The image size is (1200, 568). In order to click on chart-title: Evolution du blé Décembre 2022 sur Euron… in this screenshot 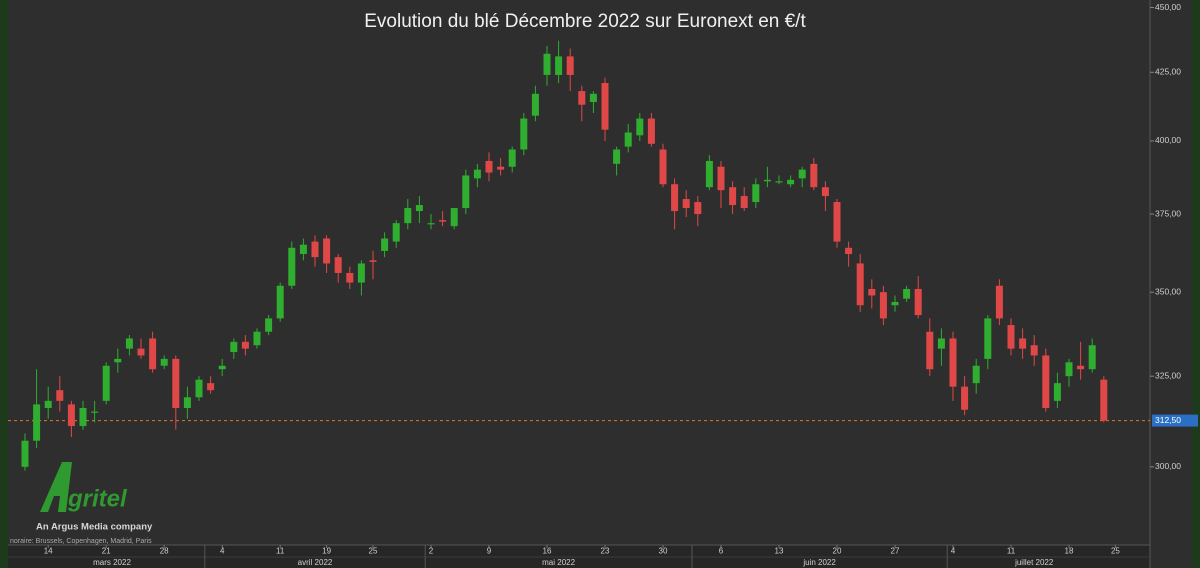, I will do `click(585, 21)`.